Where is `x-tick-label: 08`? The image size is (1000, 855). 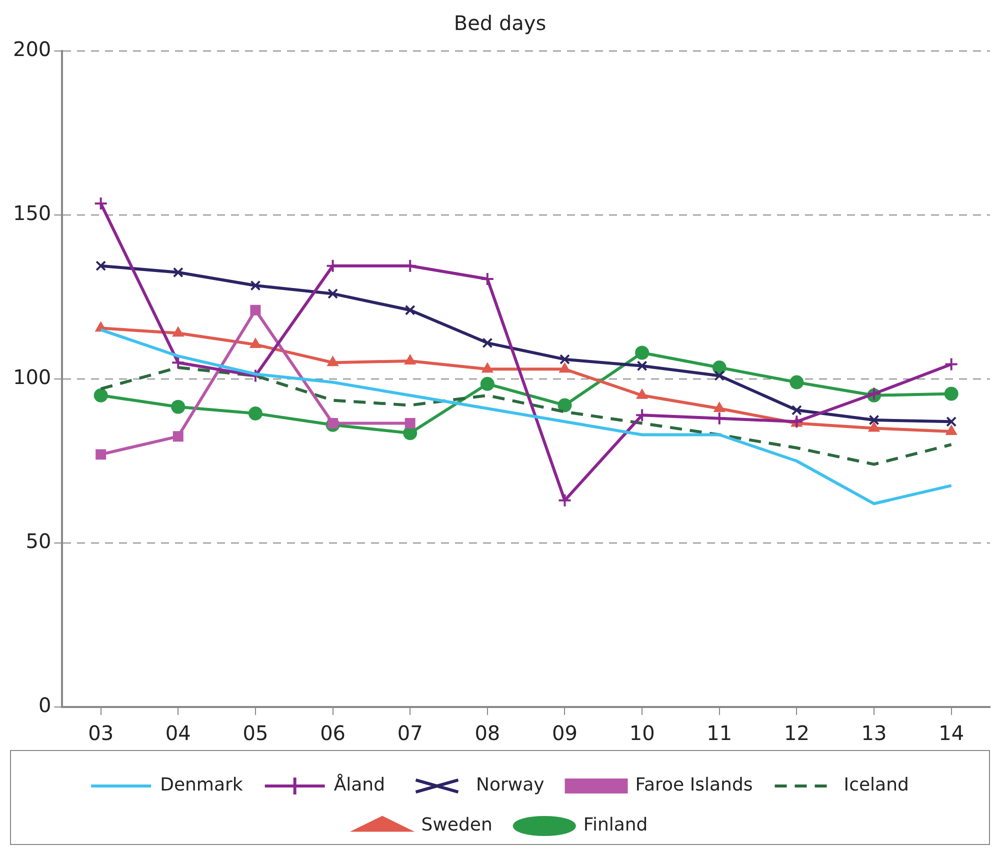 x-tick-label: 08 is located at coordinates (487, 733).